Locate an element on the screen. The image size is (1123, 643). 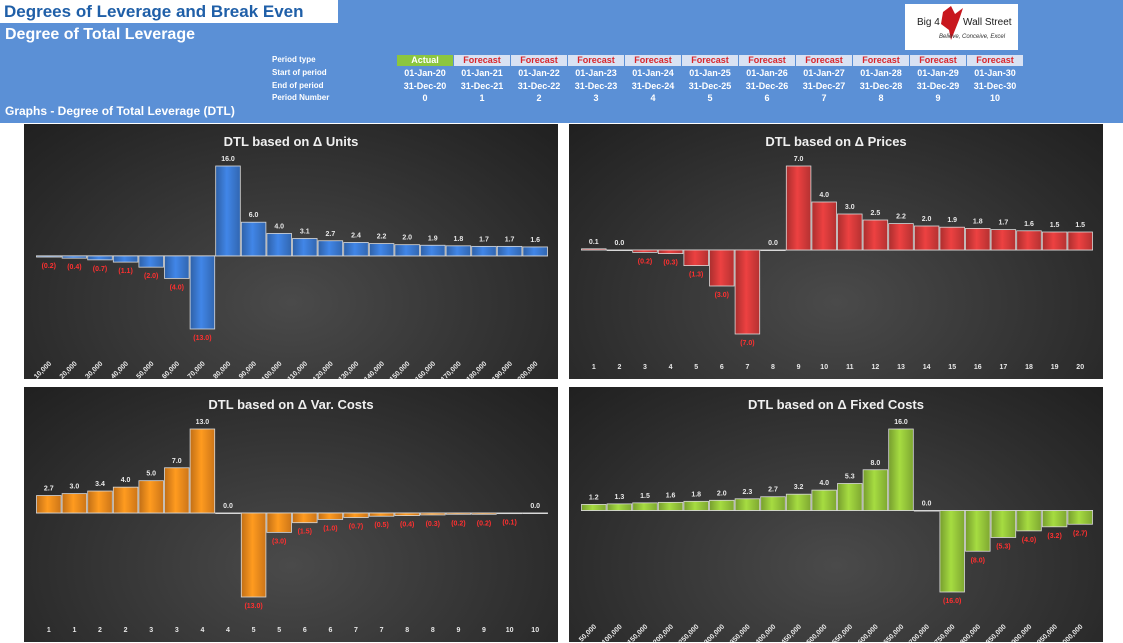
tick-label: 150,000 is located at coordinates (638, 632).